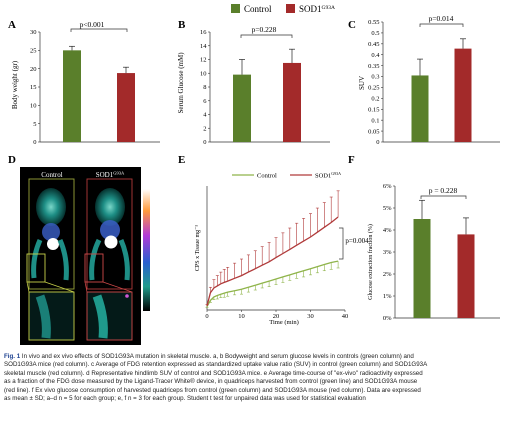 The height and width of the screenshot is (428, 509). Describe the element at coordinates (204, 87) in the screenshot. I see `y-tick-label-b: 8` at that location.